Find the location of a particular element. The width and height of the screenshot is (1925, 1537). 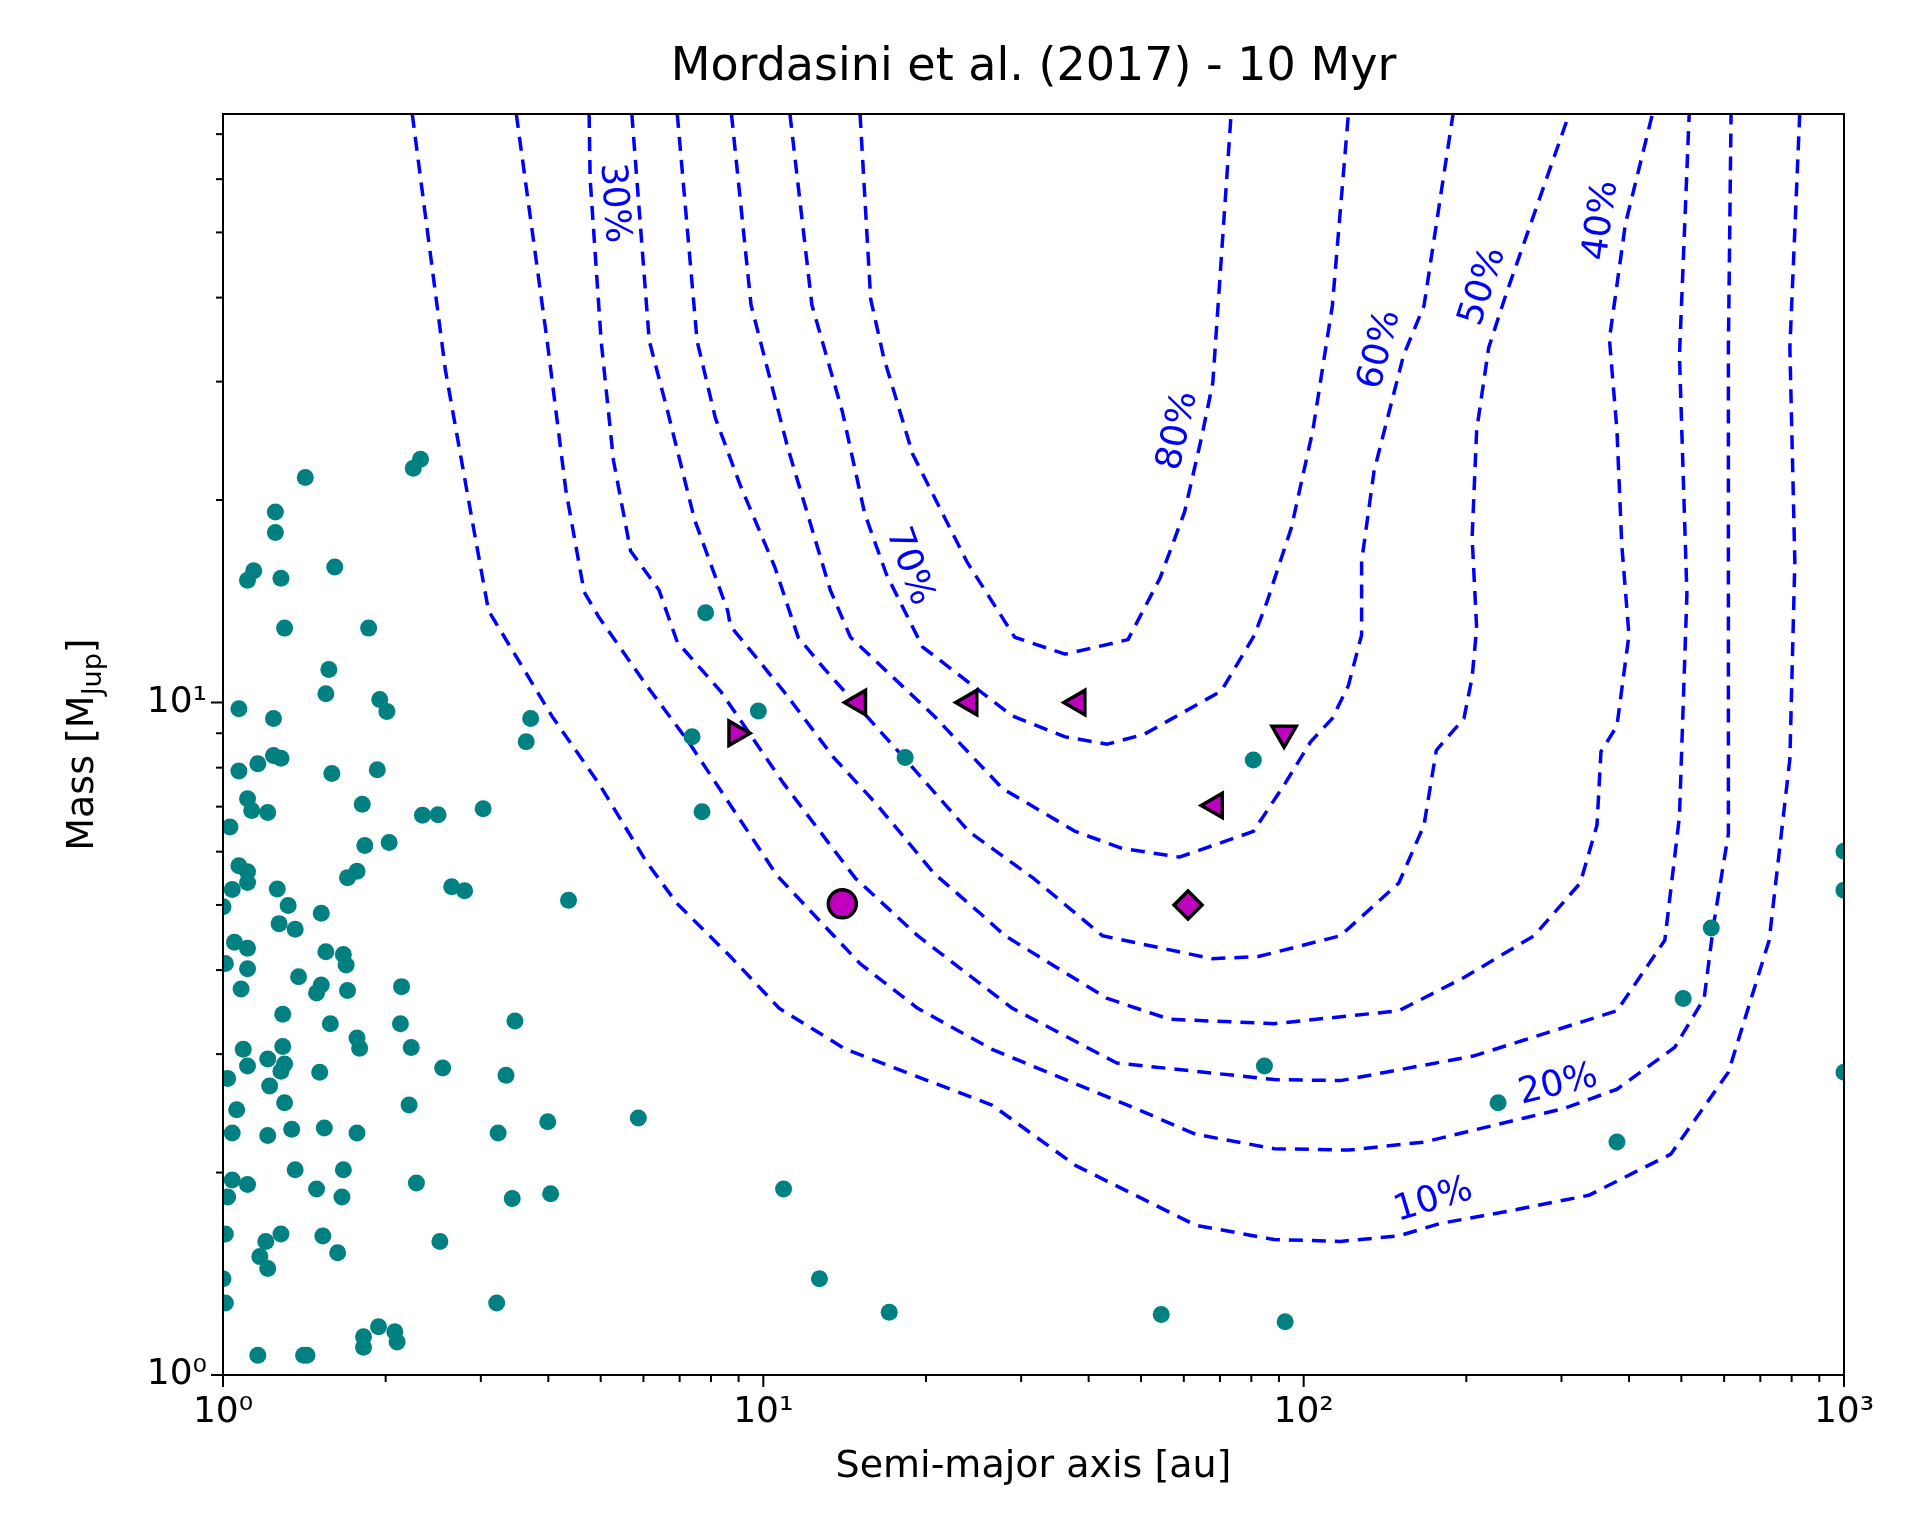

x-tick-label: 10¹ is located at coordinates (763, 1409).